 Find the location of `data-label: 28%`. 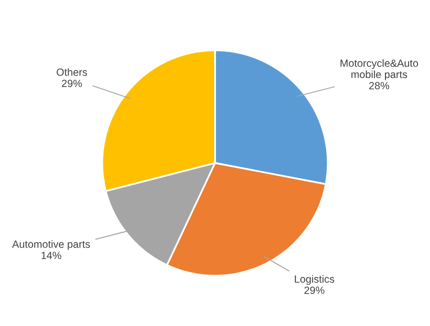

data-label: 28% is located at coordinates (379, 86).